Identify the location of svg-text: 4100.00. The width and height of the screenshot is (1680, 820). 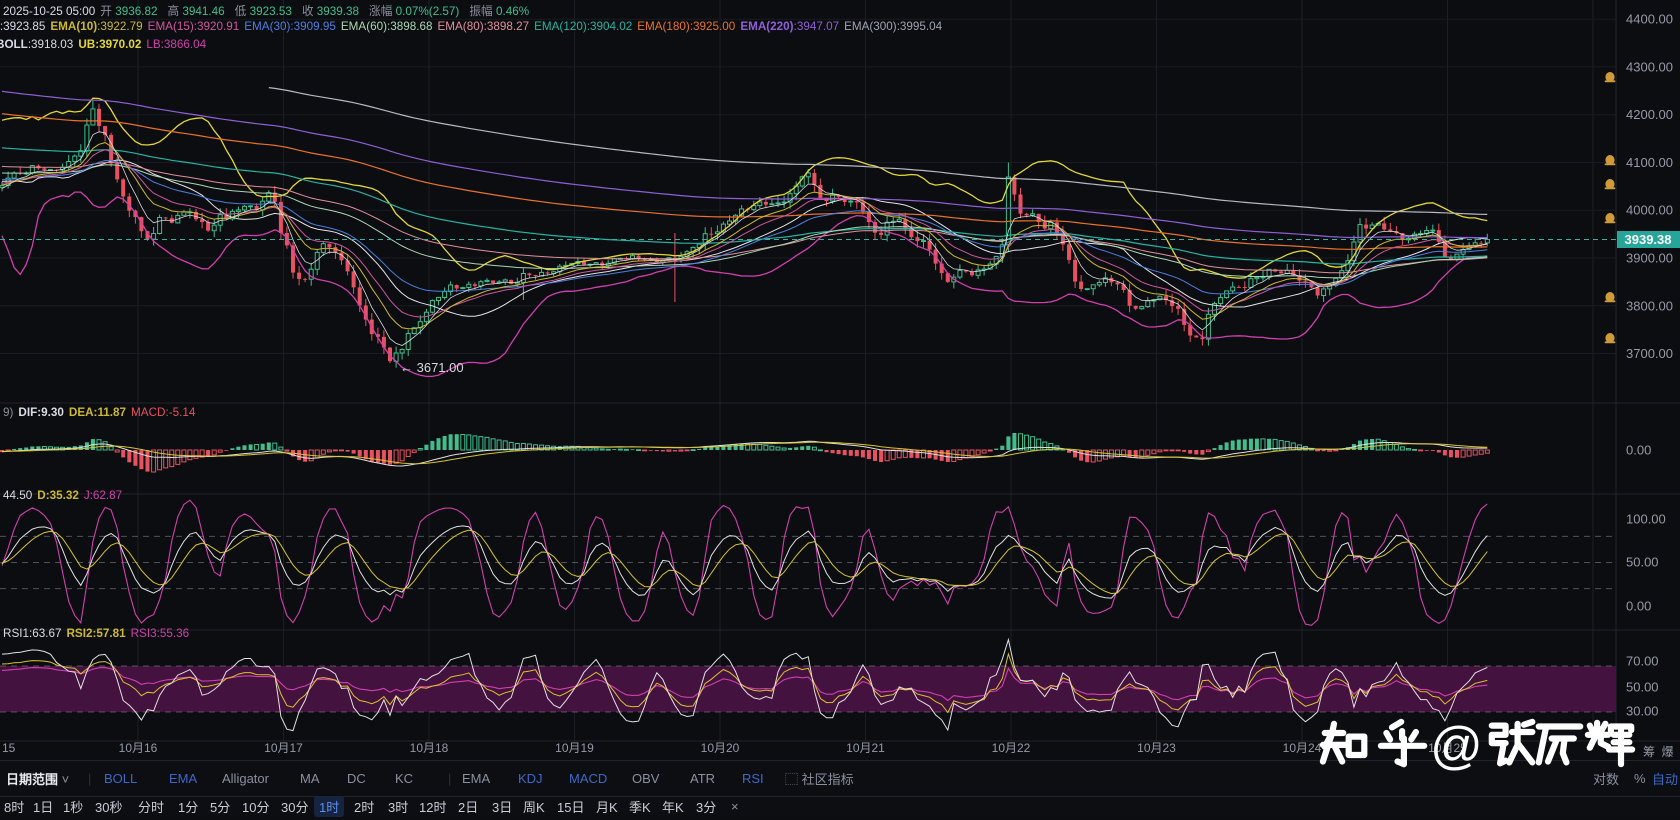
(1649, 162).